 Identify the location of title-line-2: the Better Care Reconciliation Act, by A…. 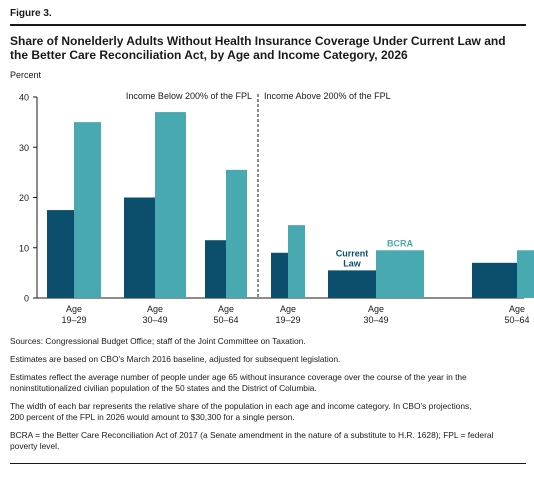
(209, 55).